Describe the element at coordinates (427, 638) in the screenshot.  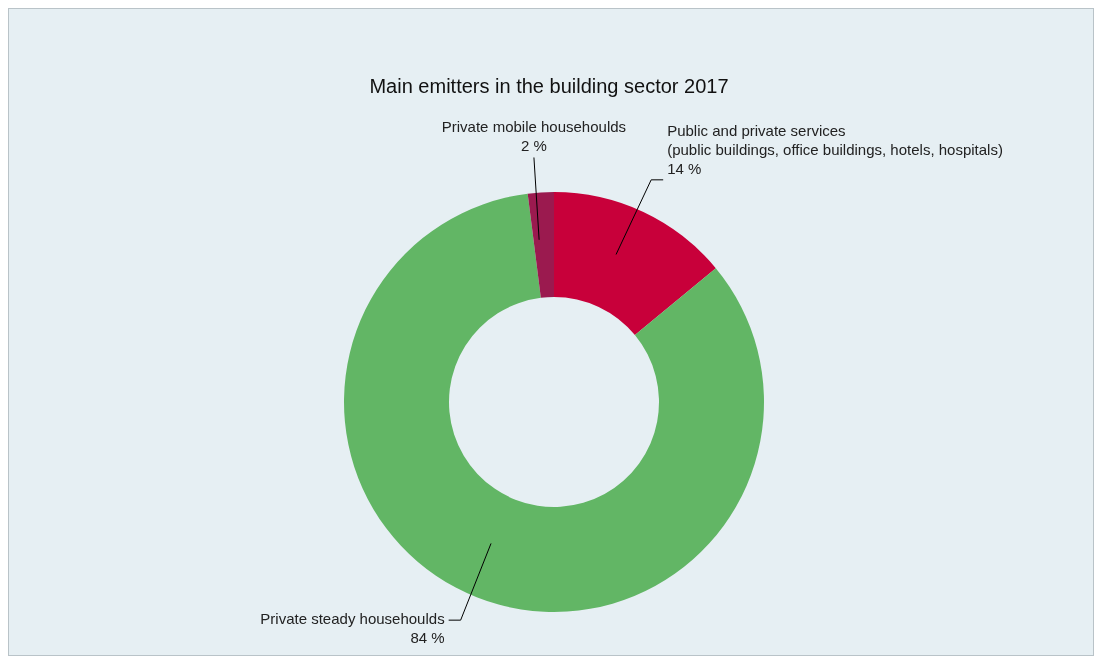
I see `data-label: 84 %` at that location.